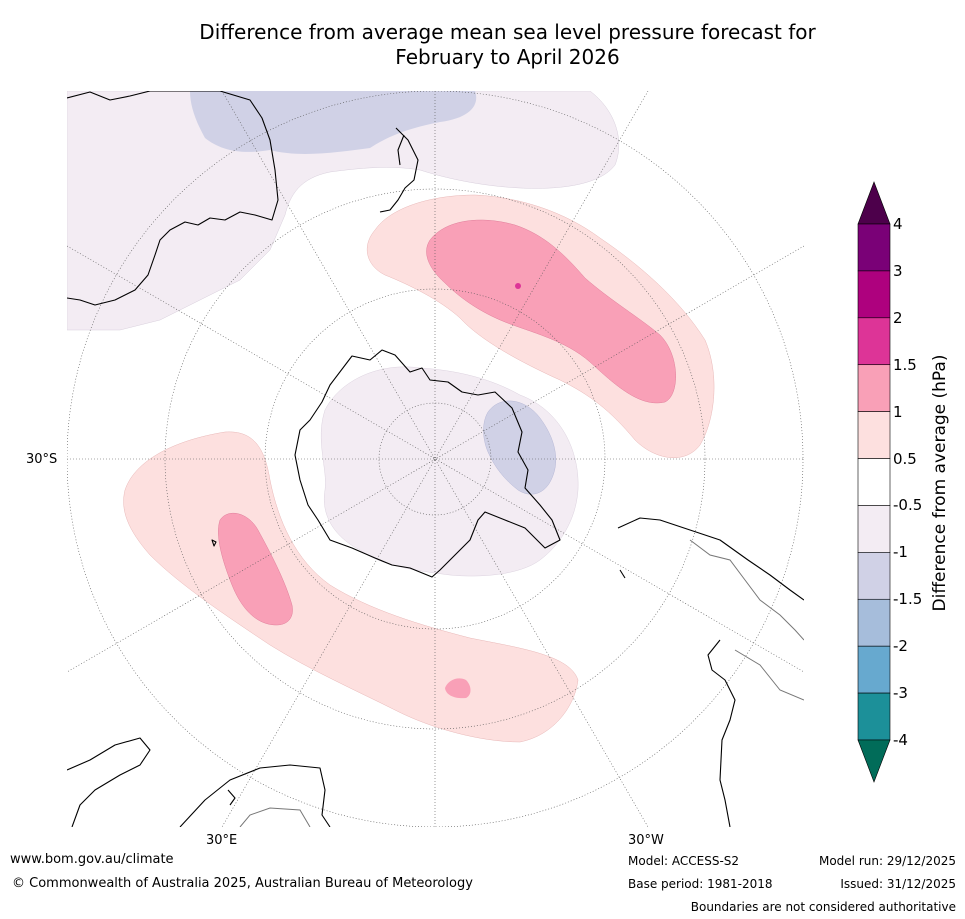  I want to click on pressure-anomaly-tasman, so click(333, 122).